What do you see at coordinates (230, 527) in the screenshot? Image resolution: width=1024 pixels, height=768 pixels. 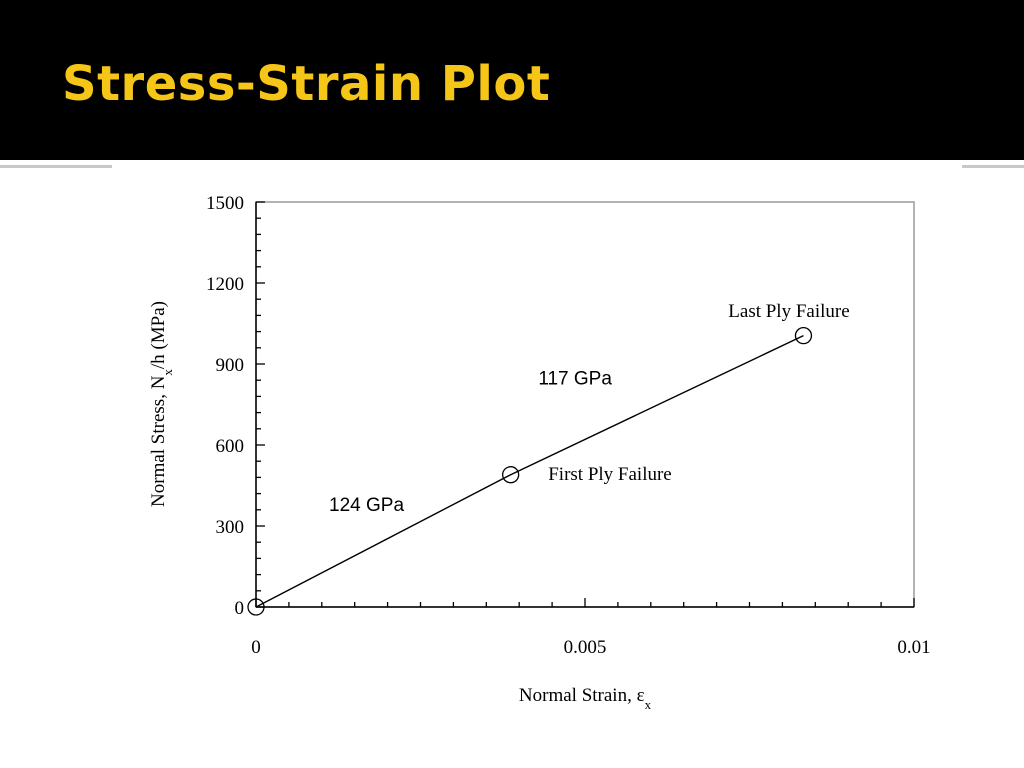 I see `y-tick-label: 300` at bounding box center [230, 527].